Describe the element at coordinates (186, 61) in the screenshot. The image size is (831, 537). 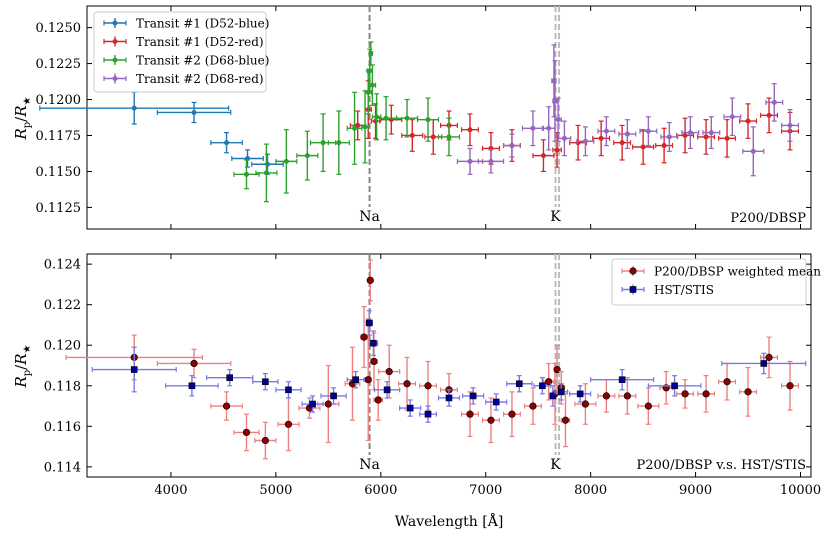
I see `legend-item: Transit #2 (D68-blue)` at that location.